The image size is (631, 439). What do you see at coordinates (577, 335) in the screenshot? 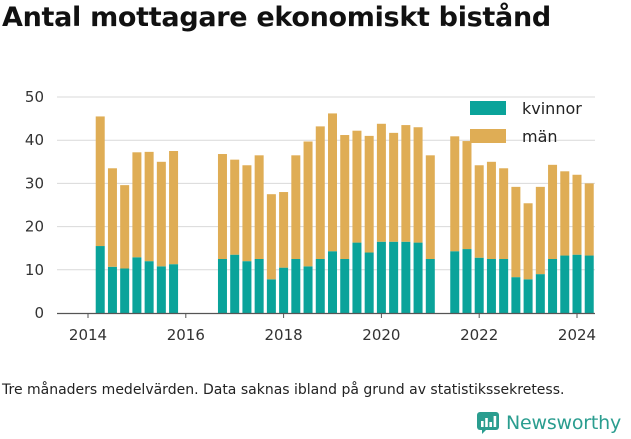
I see `x-tick-label: 2024` at bounding box center [577, 335].